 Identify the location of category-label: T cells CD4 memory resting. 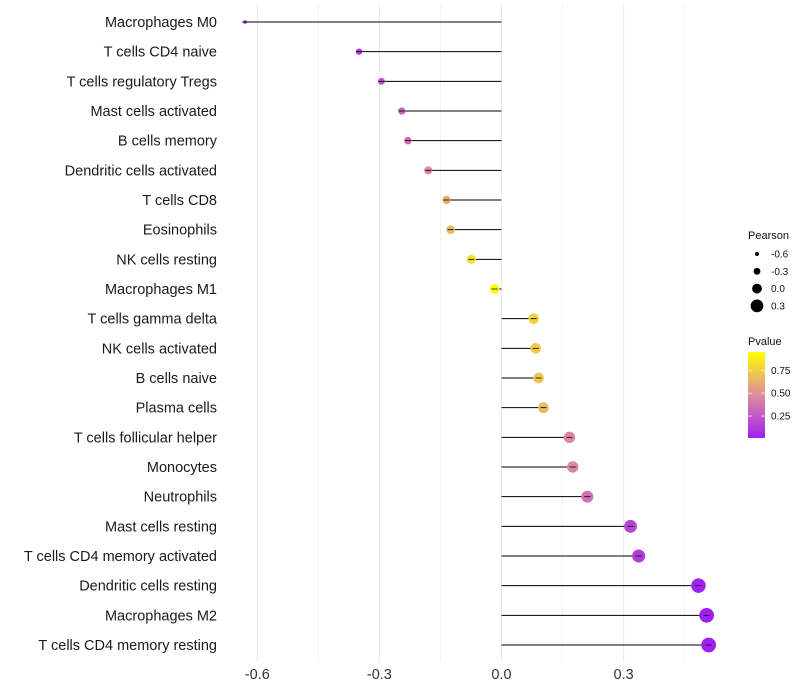
(127, 646).